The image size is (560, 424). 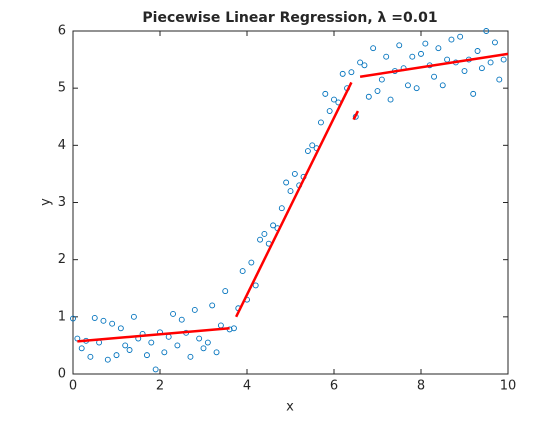 What do you see at coordinates (46, 202) in the screenshot?
I see `y-axis-label: y` at bounding box center [46, 202].